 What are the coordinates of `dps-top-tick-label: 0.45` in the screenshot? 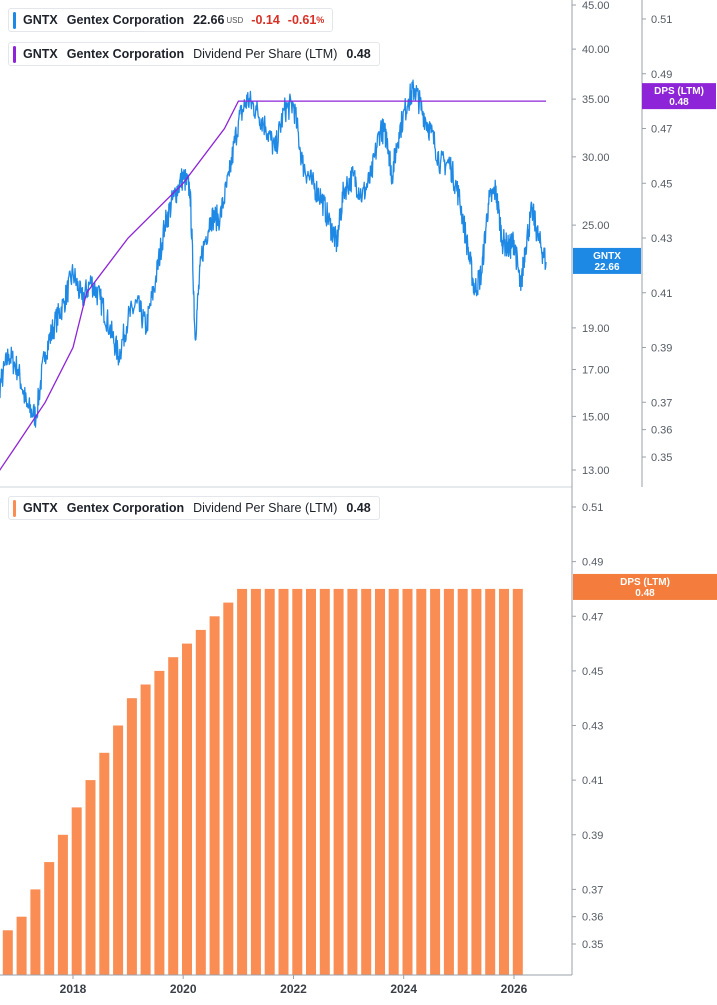 It's located at (661, 184).